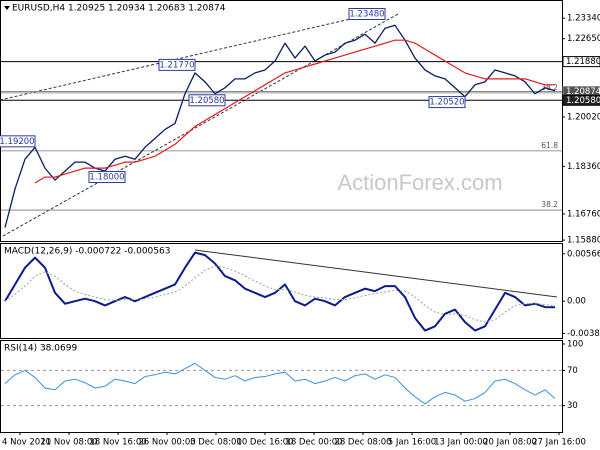  I want to click on y-tick-label: 0.005661, so click(583, 254).